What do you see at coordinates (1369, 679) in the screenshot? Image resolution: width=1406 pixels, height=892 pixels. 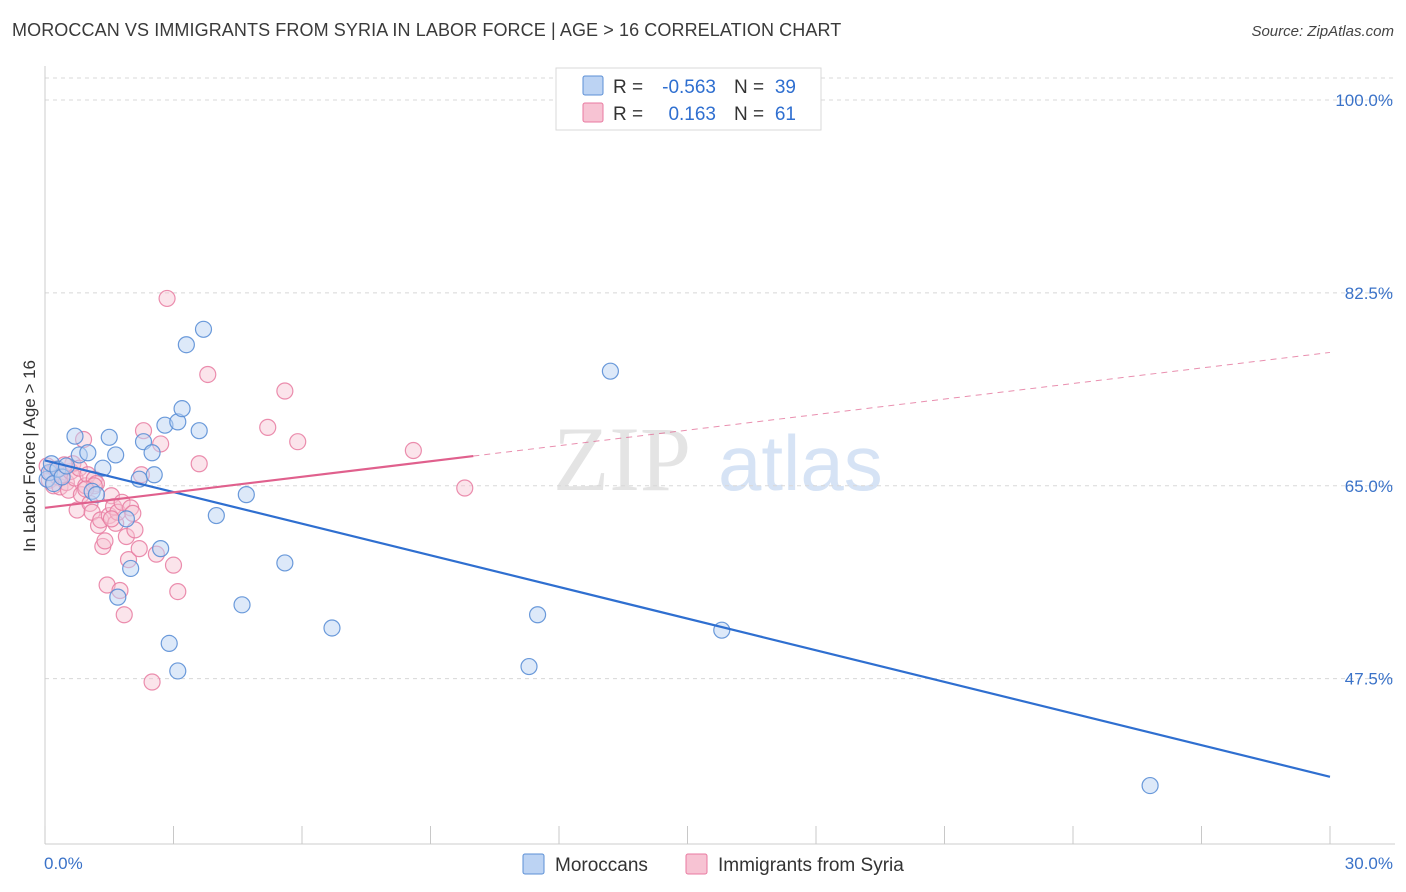 I see `y-tick-label: 47.5%` at bounding box center [1369, 679].